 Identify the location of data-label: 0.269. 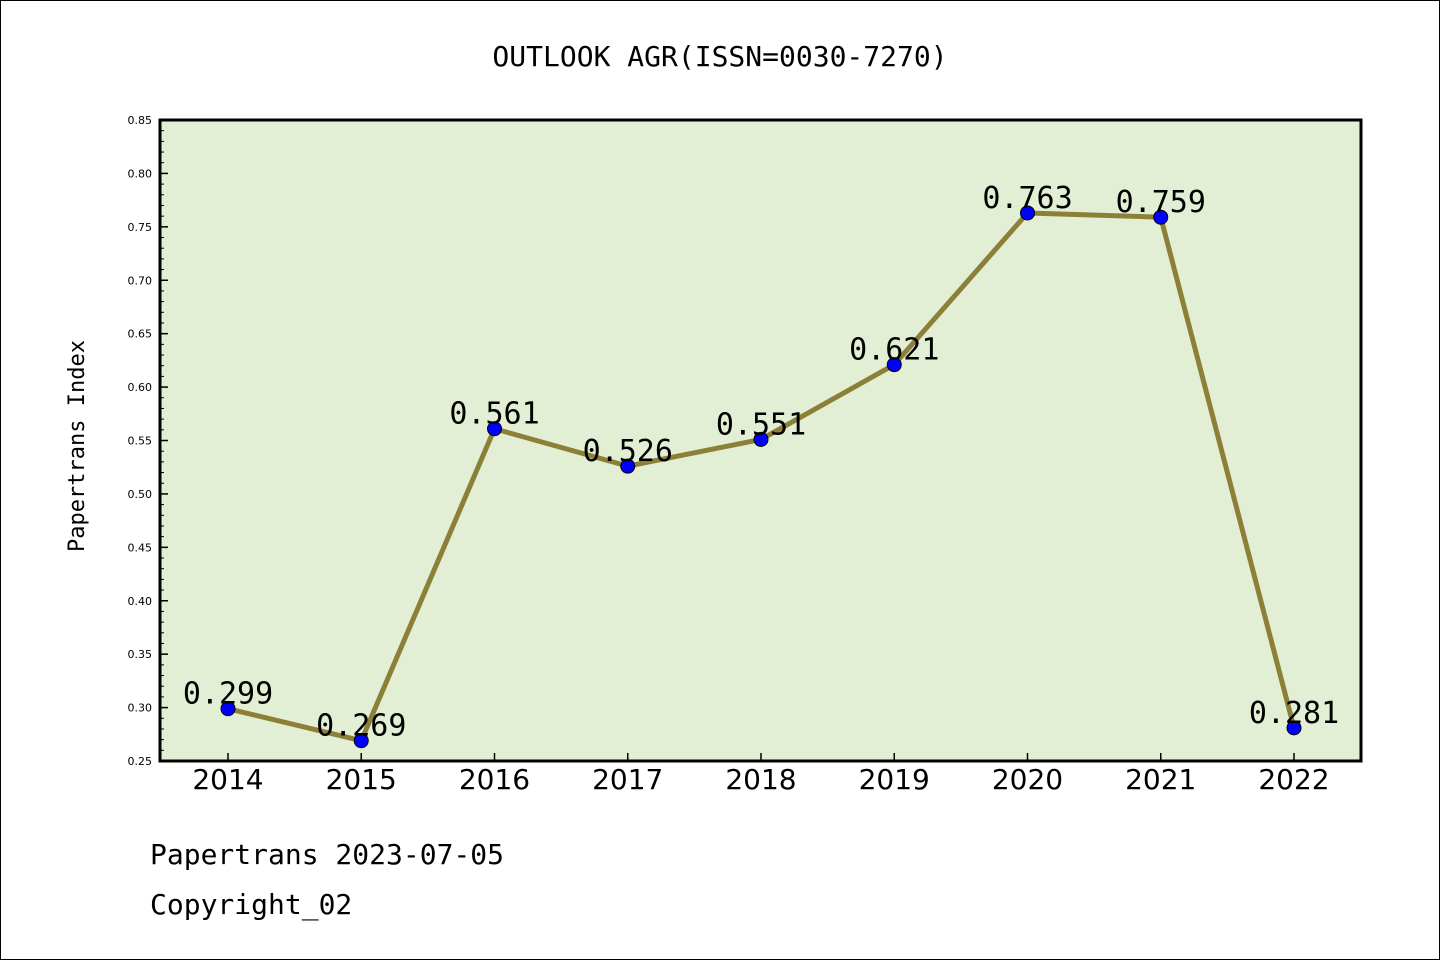
(361, 726).